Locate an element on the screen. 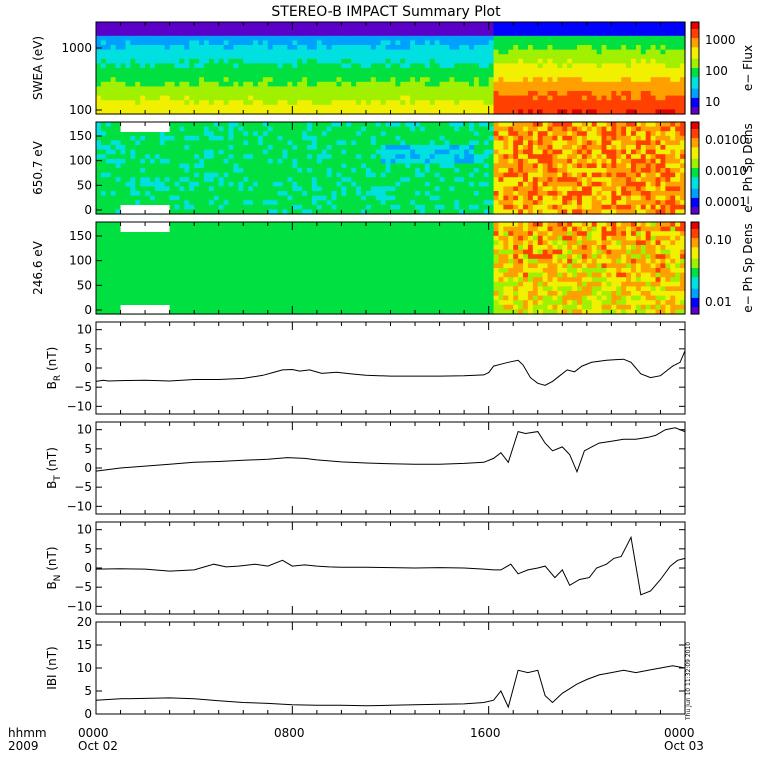 The height and width of the screenshot is (784, 780). colorbar-frame is located at coordinates (695, 168).